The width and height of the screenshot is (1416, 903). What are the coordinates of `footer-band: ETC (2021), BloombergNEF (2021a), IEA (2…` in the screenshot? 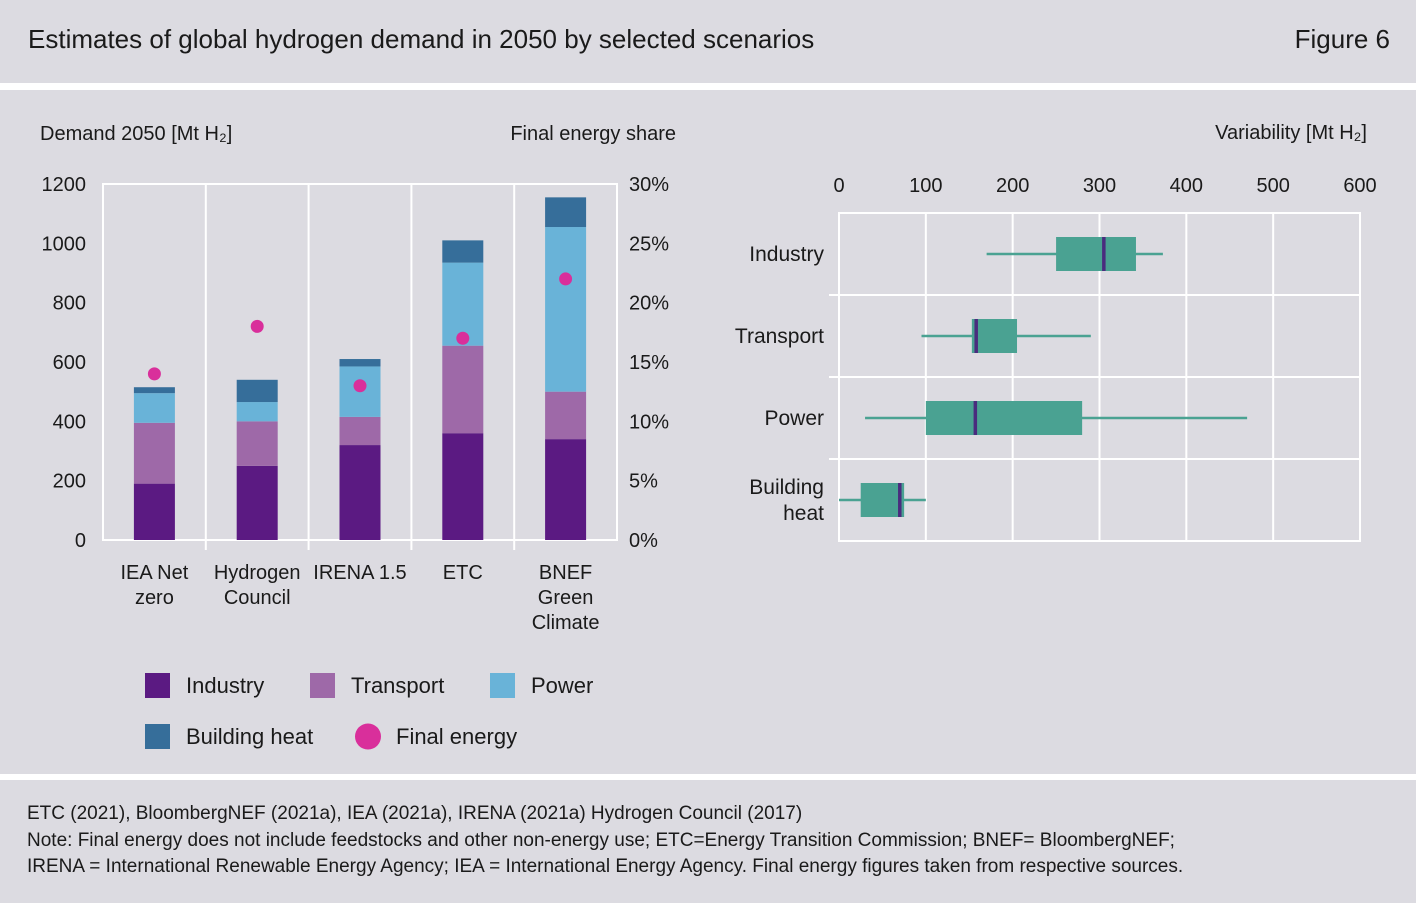 It's located at (708, 841).